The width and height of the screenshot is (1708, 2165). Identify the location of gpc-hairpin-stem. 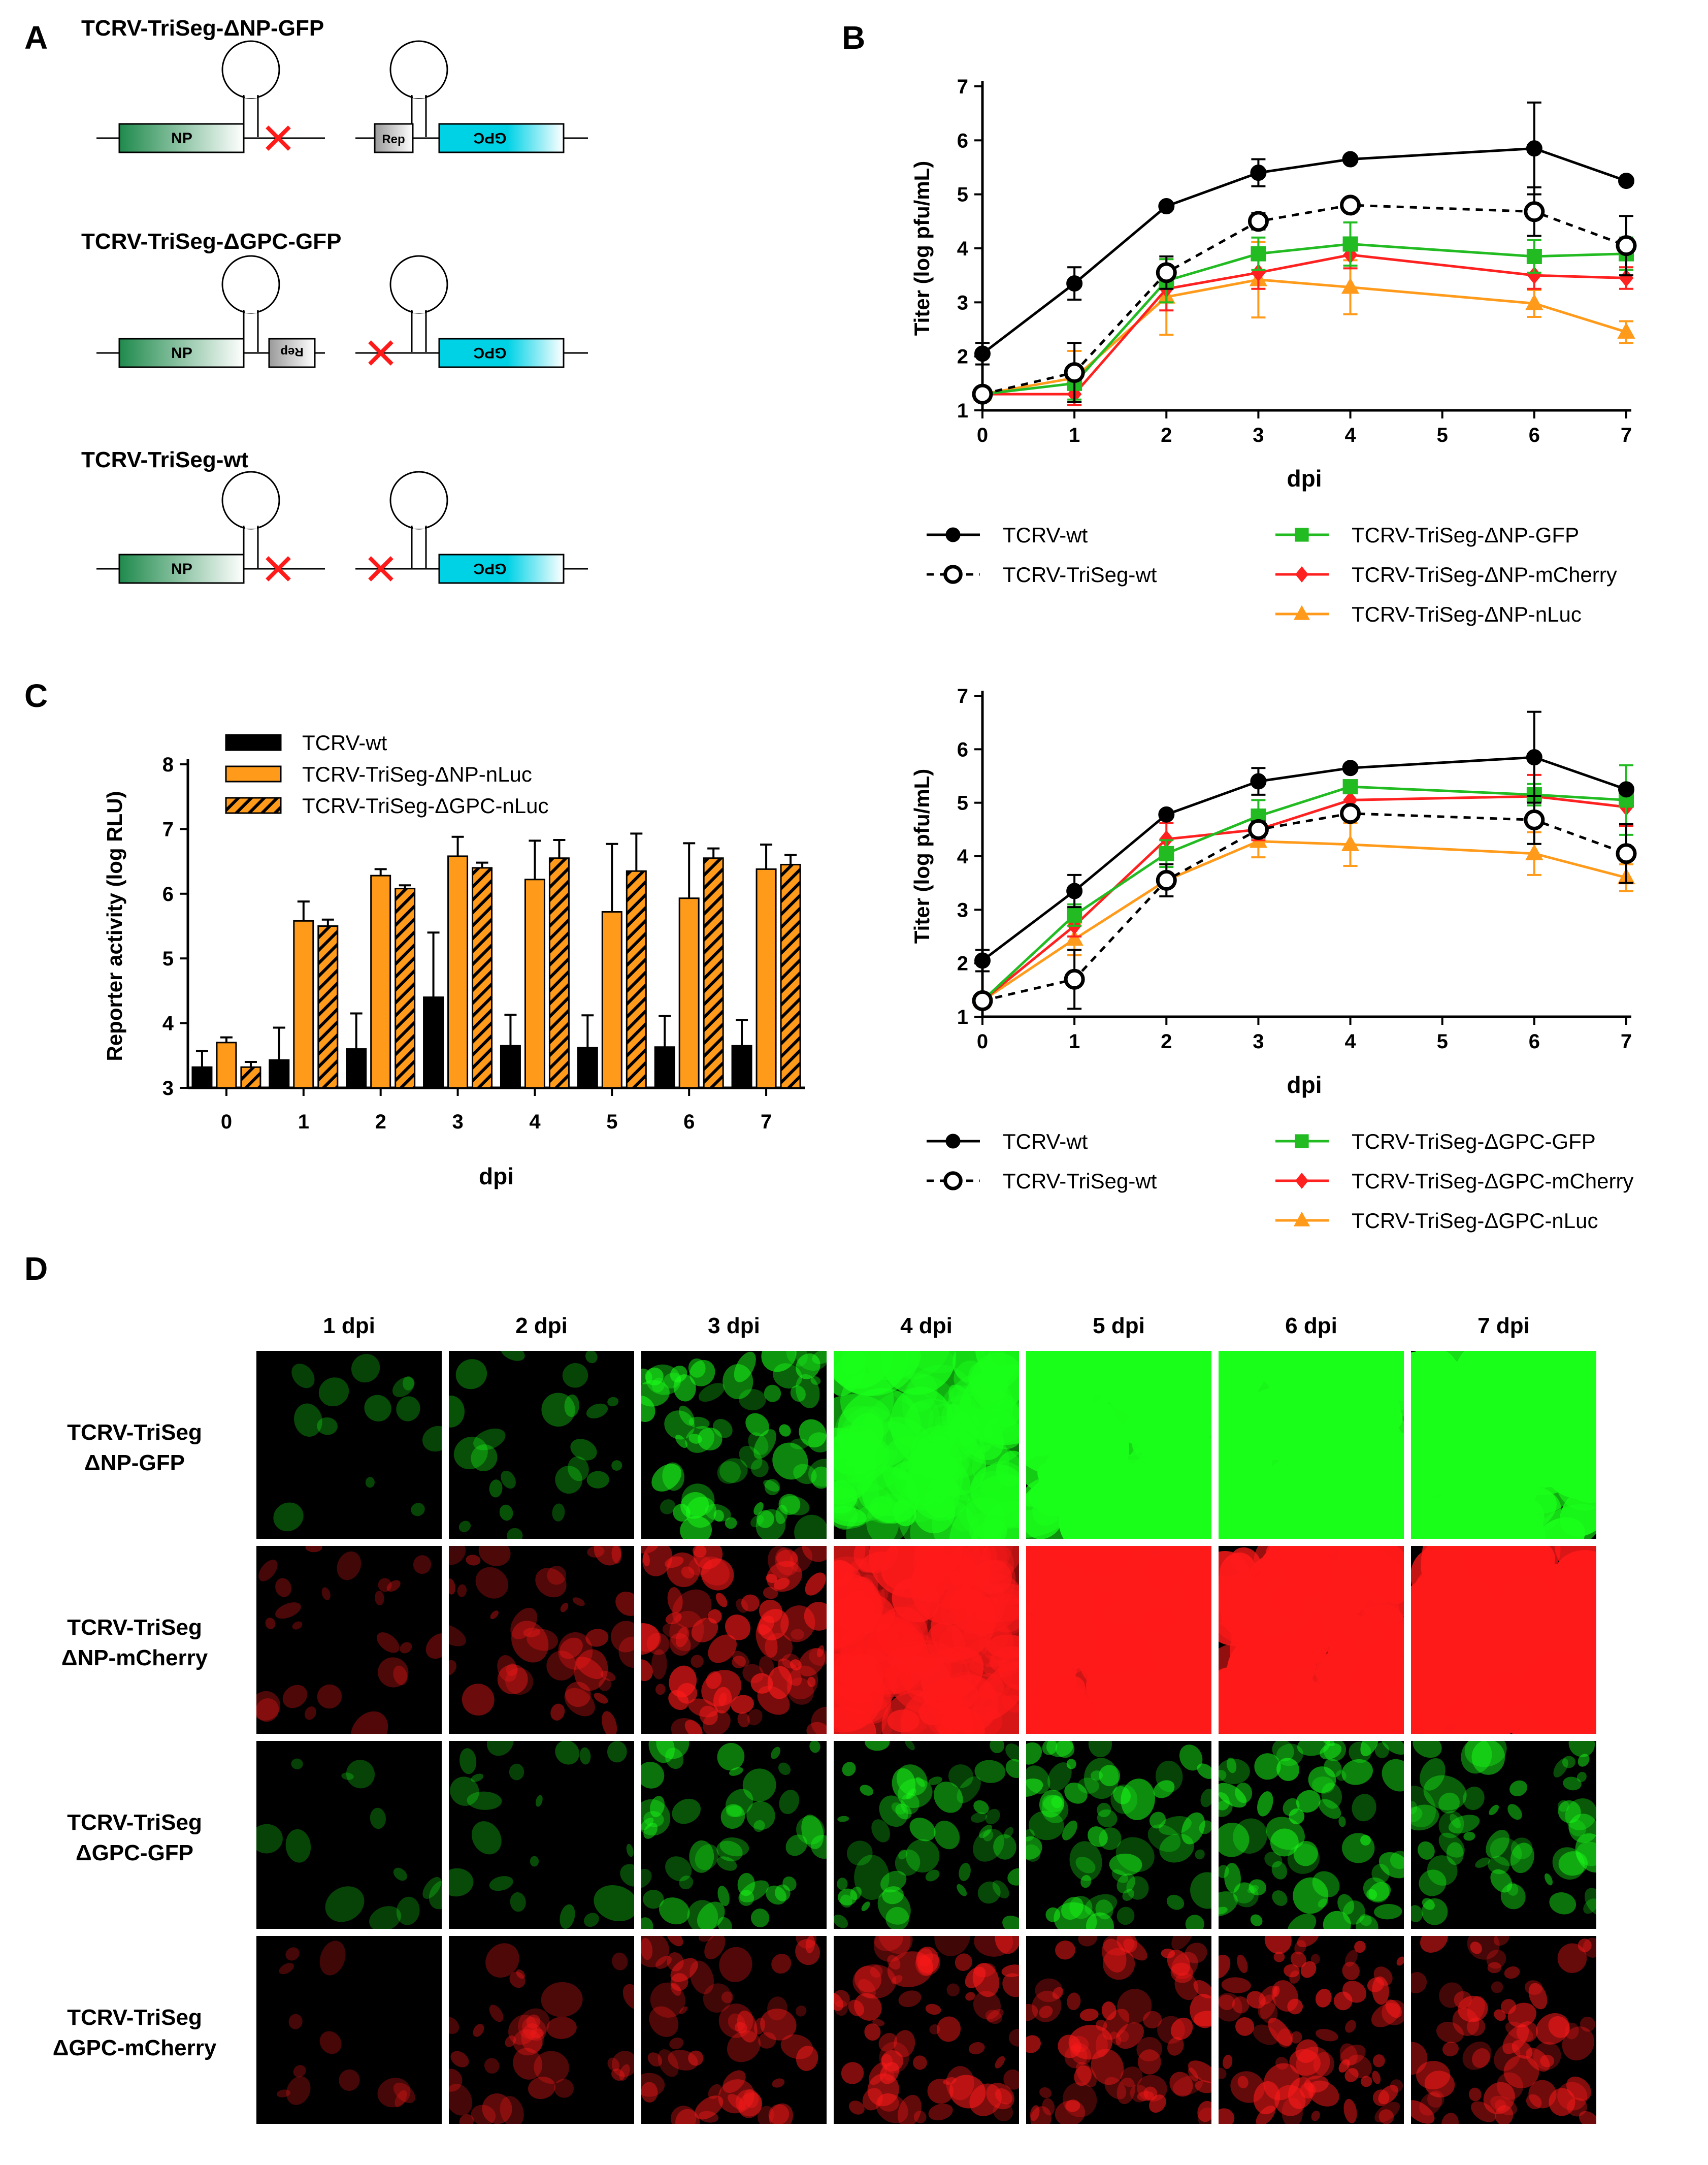
(419, 116).